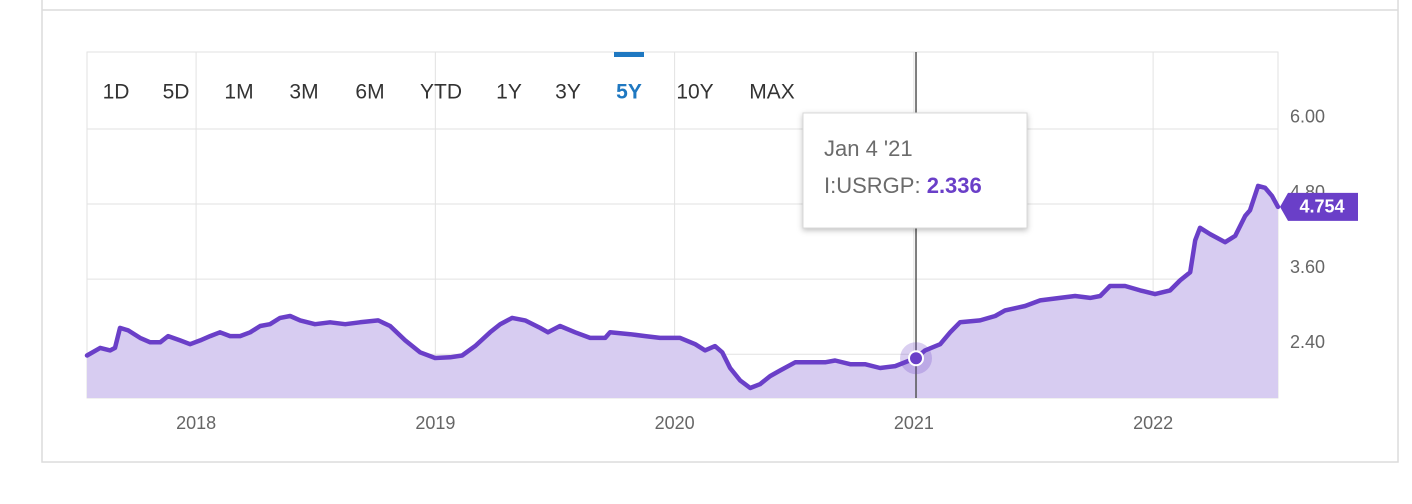  I want to click on y-tick-label: 6.00, so click(1307, 117).